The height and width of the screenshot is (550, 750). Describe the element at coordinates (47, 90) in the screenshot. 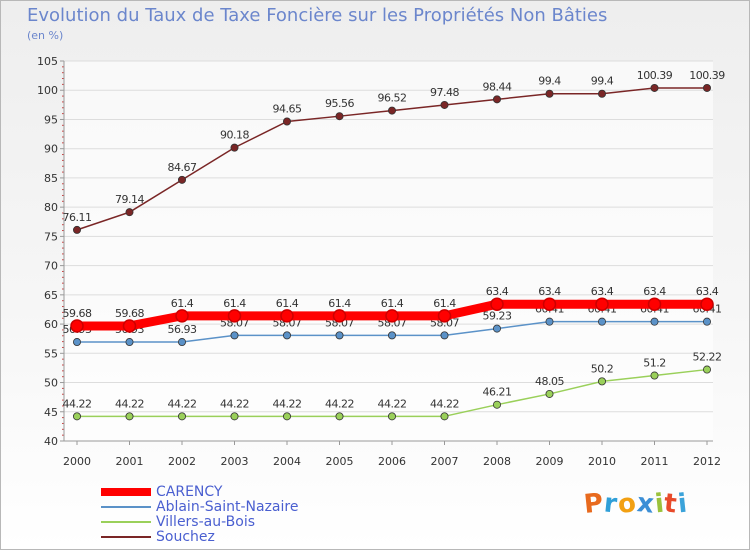

I see `y-tick-label: 100` at that location.